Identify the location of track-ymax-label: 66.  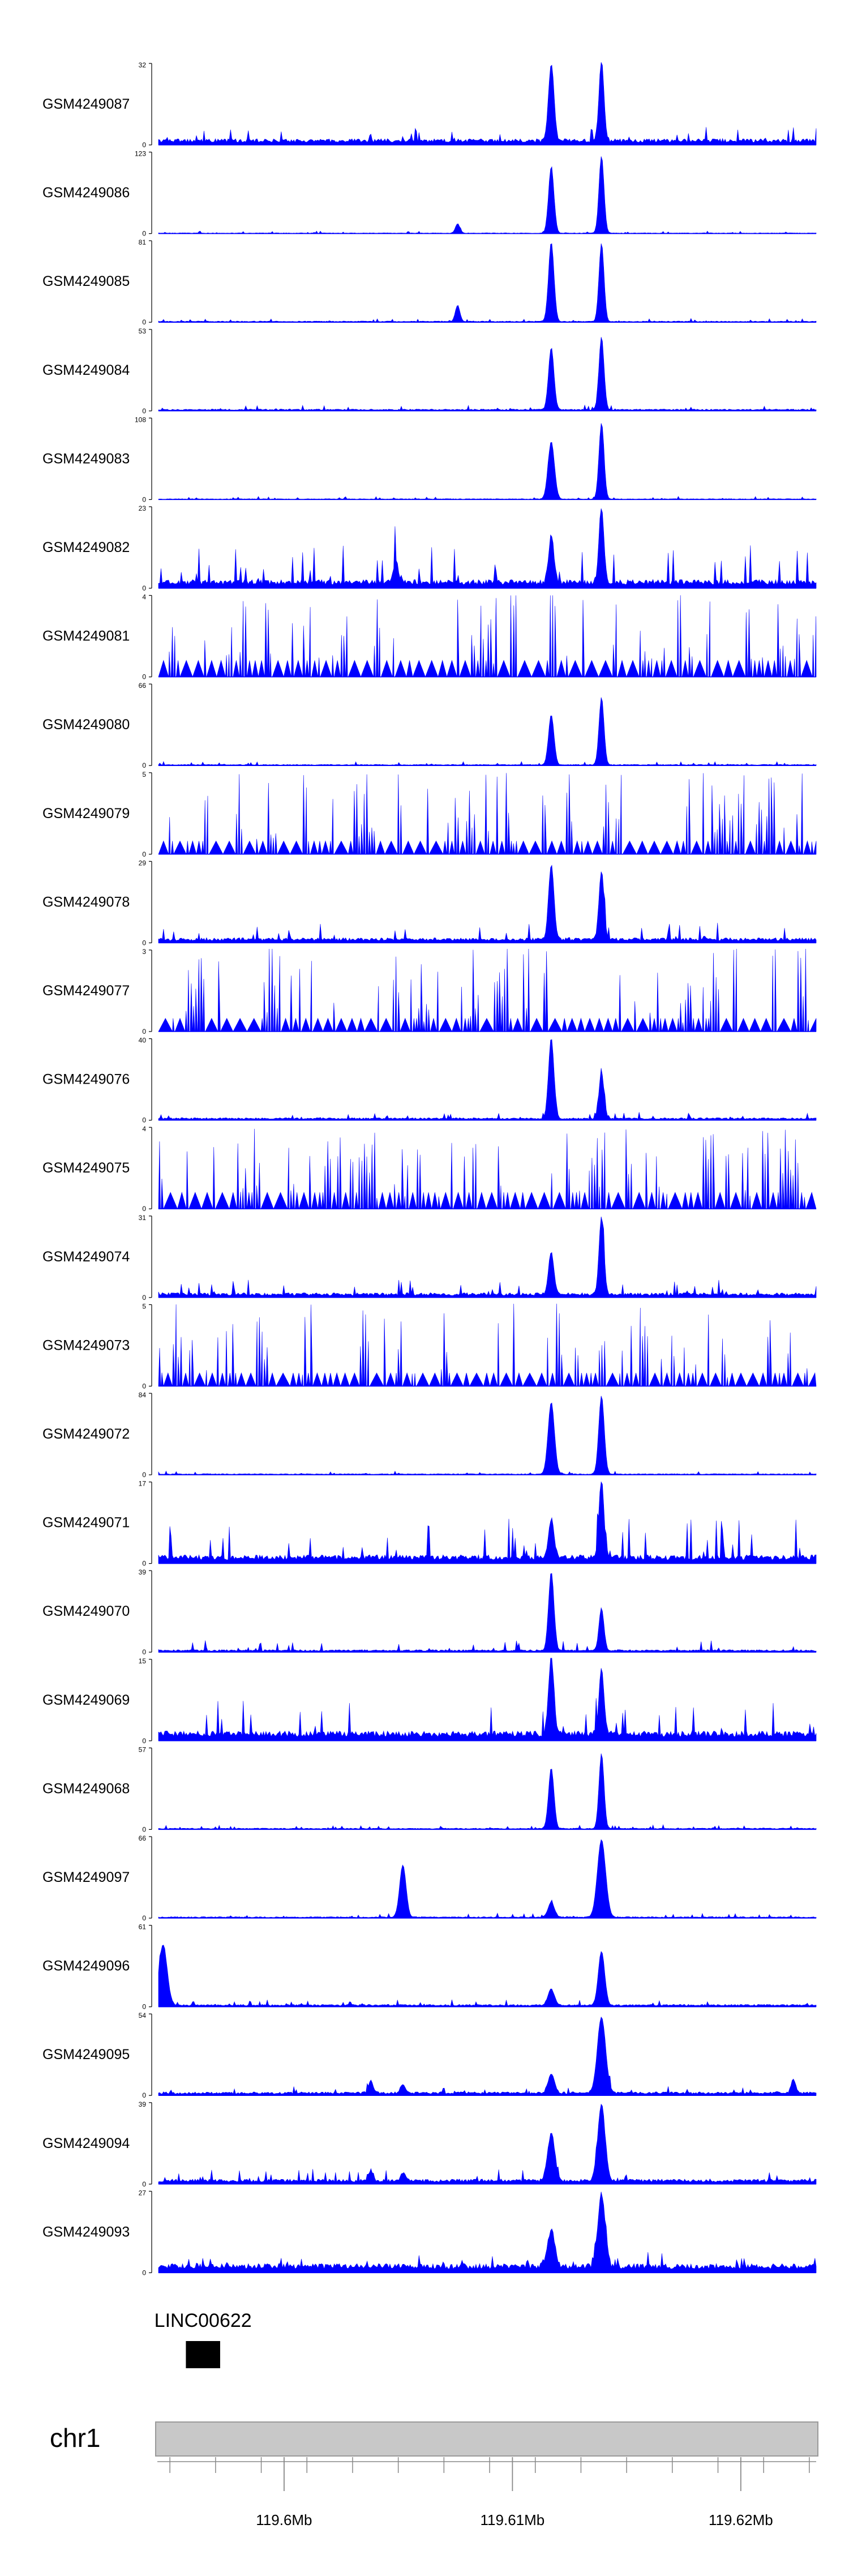
(143, 1838).